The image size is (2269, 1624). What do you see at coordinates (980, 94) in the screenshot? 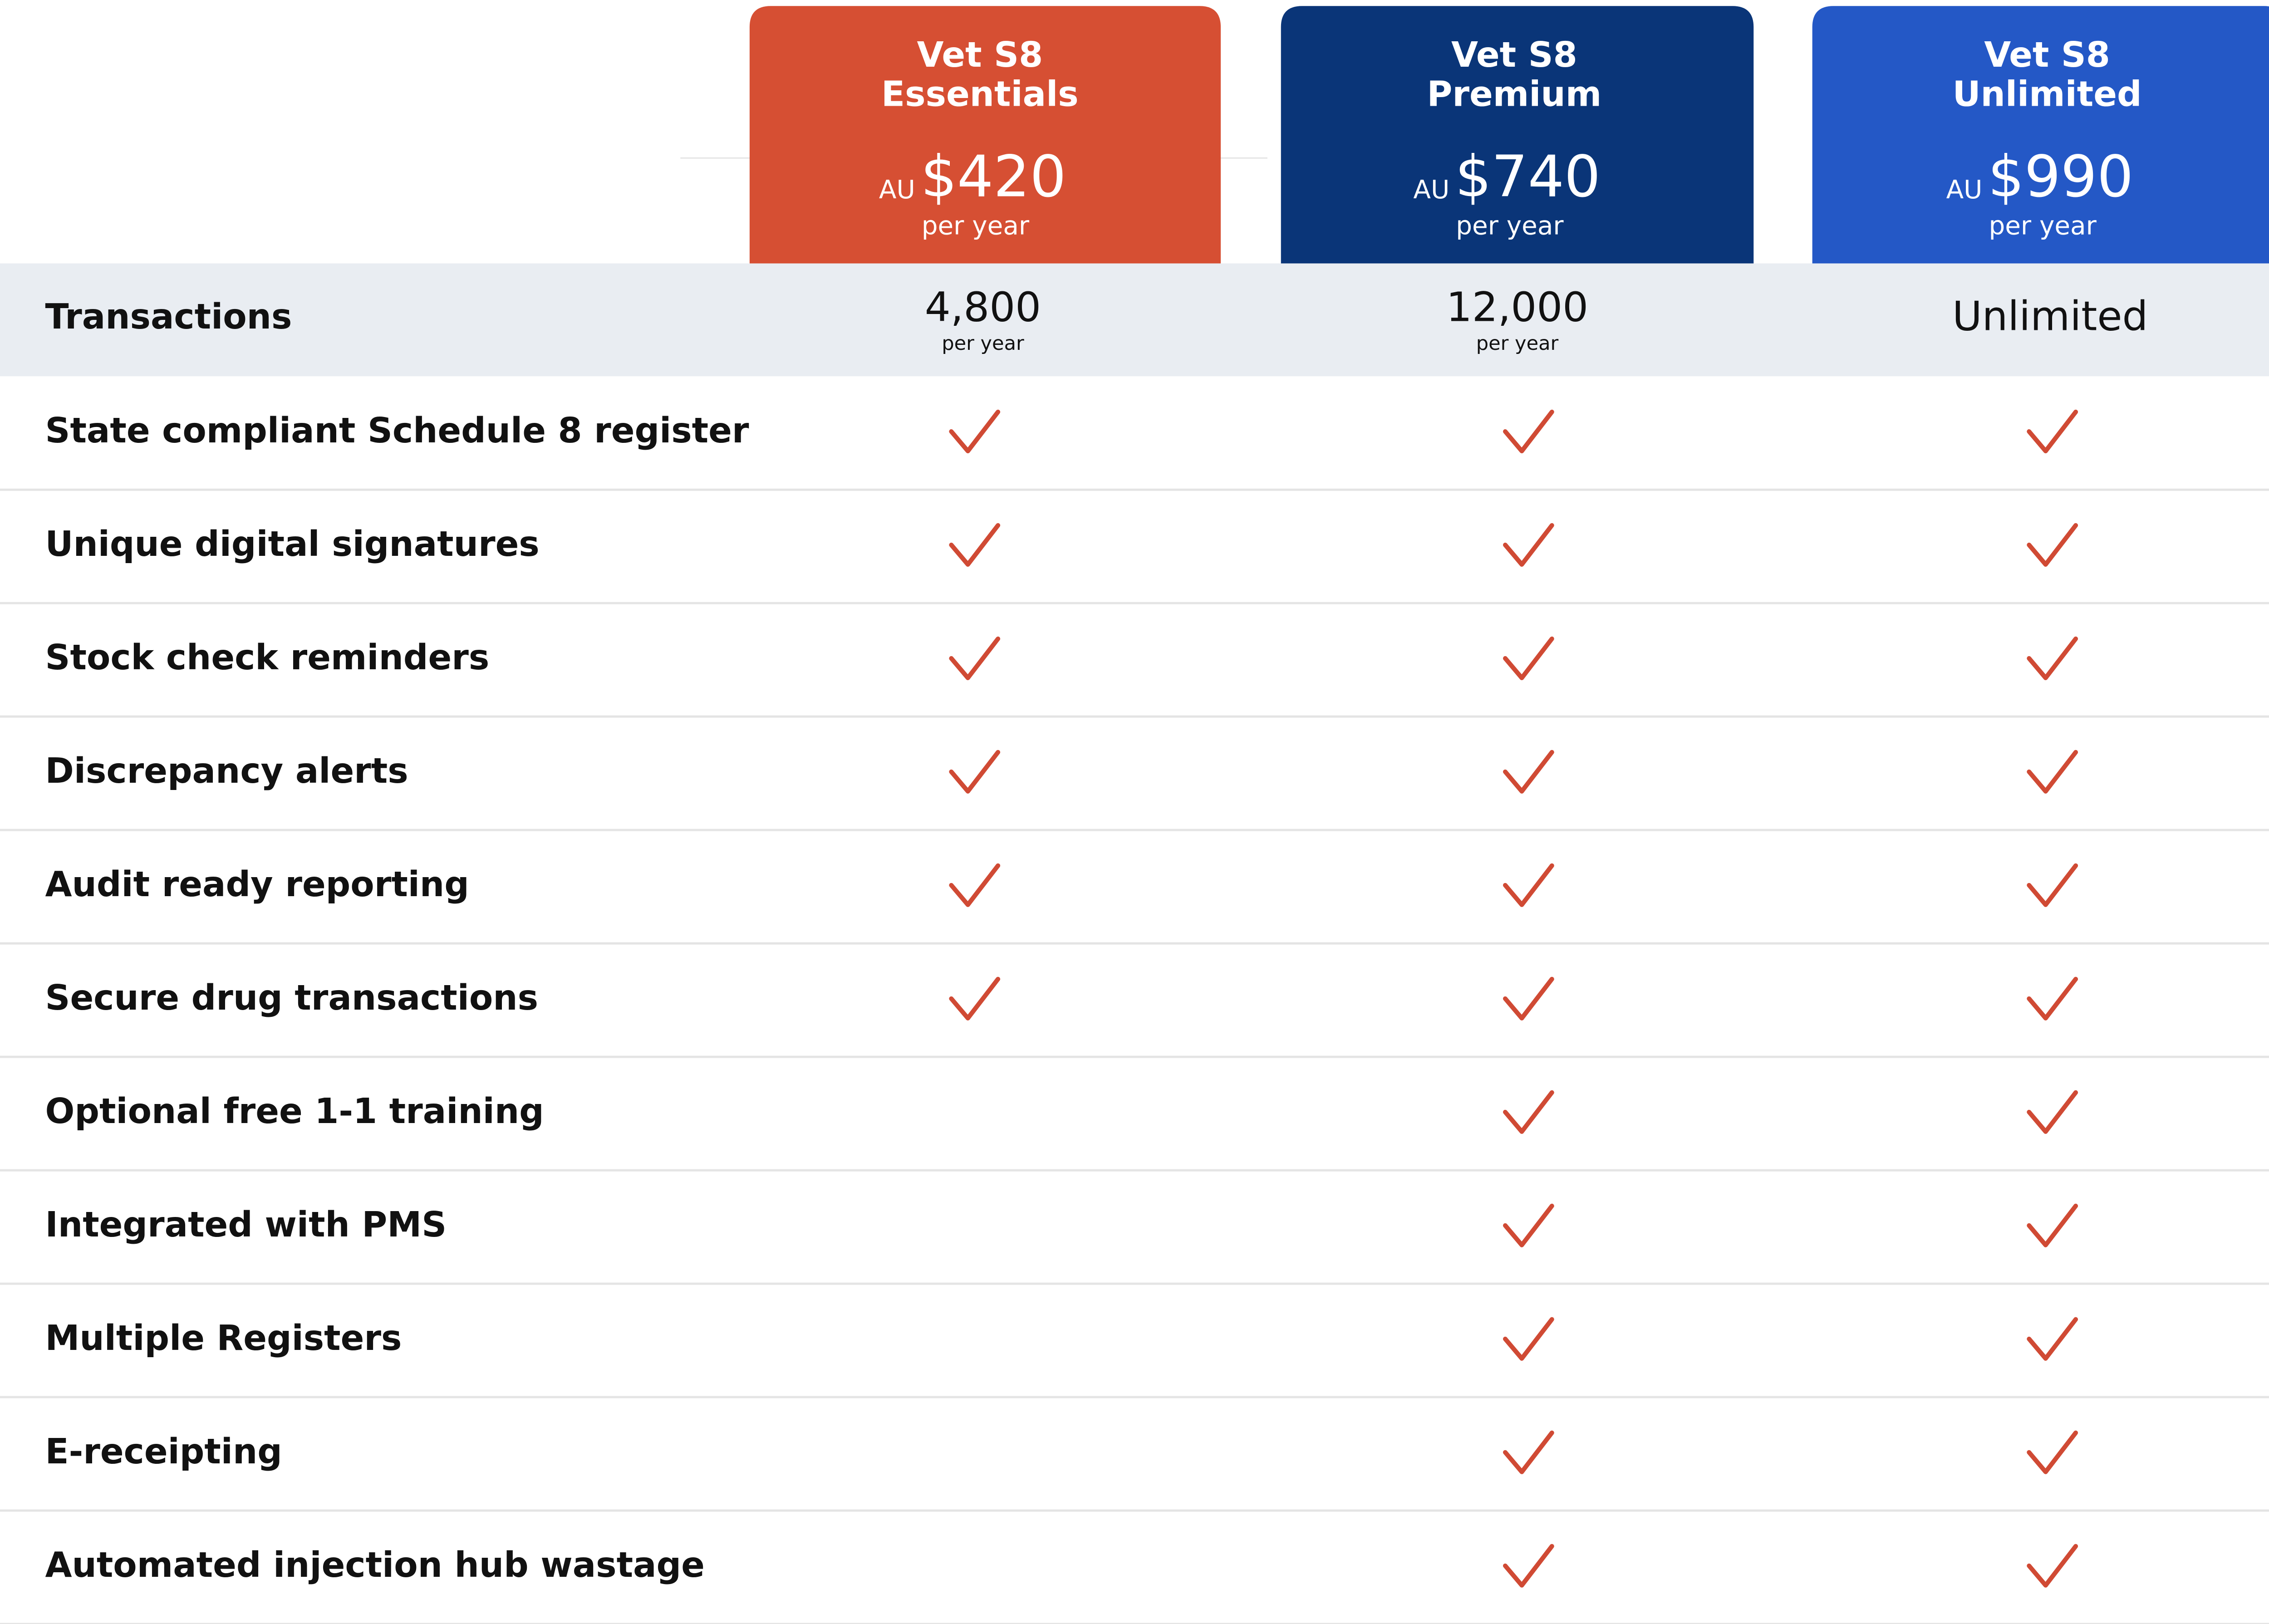
I see `plan-name: Essentials` at bounding box center [980, 94].